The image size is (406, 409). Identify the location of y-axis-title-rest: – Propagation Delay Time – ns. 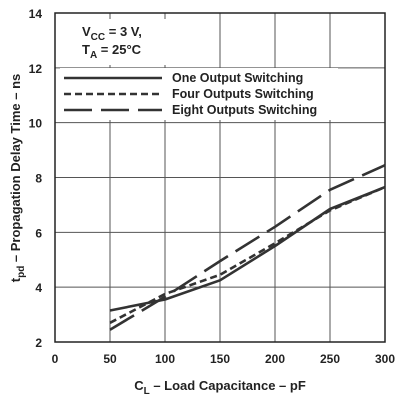
(15, 170).